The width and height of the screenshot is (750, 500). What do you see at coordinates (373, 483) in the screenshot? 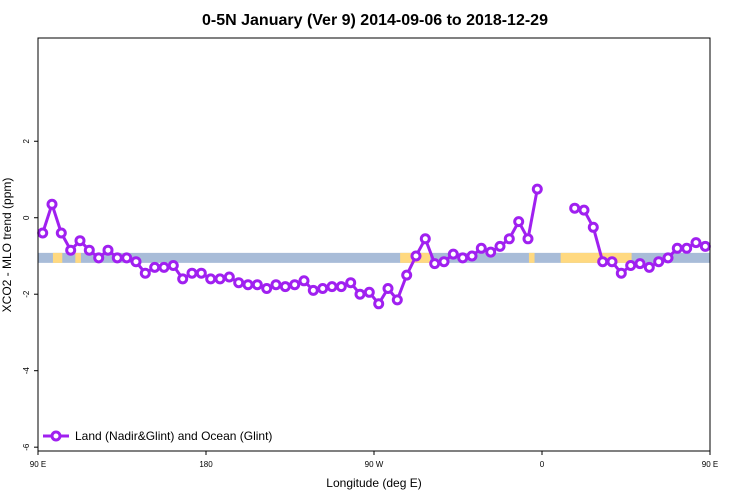
I see `x-axis-label: Longitude (deg E)` at bounding box center [373, 483].